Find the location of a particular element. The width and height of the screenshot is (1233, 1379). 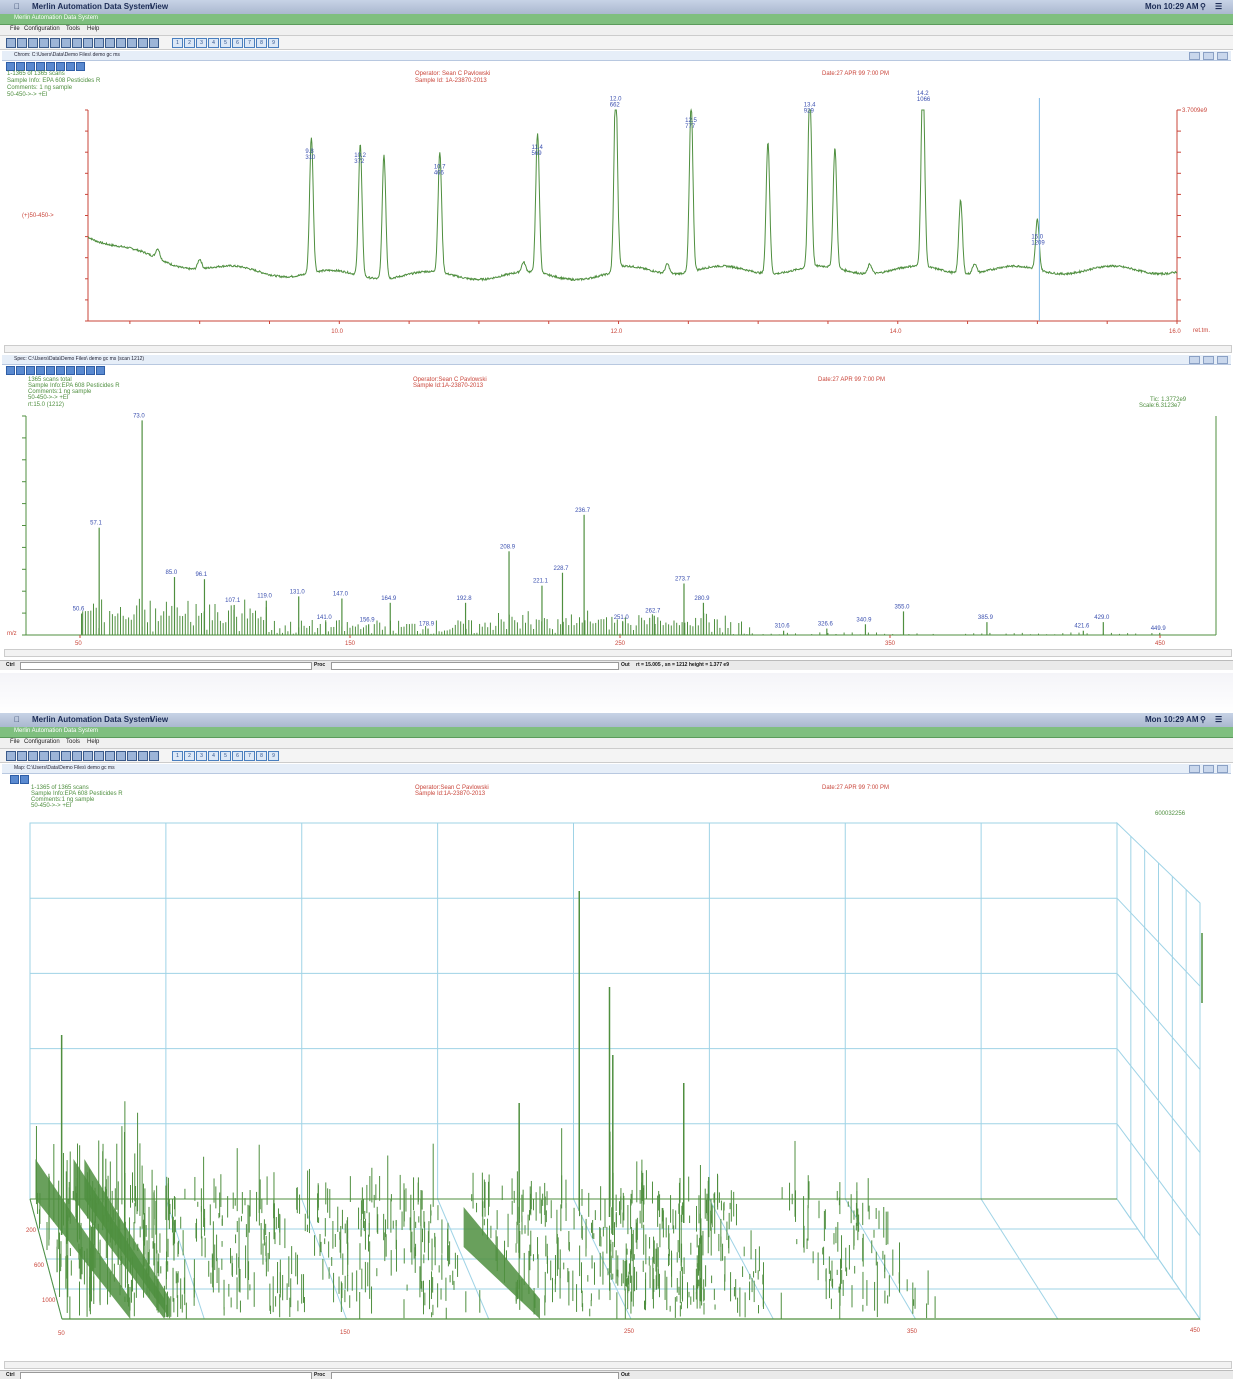

chrom-scrollbar is located at coordinates (618, 349).